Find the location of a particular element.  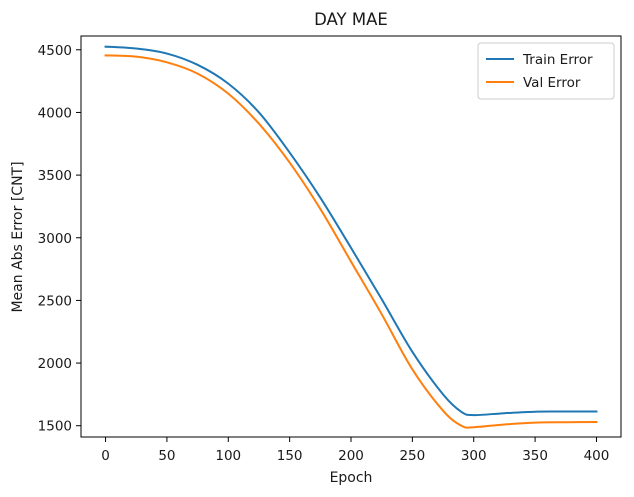

legend-label: Val Error is located at coordinates (552, 83).